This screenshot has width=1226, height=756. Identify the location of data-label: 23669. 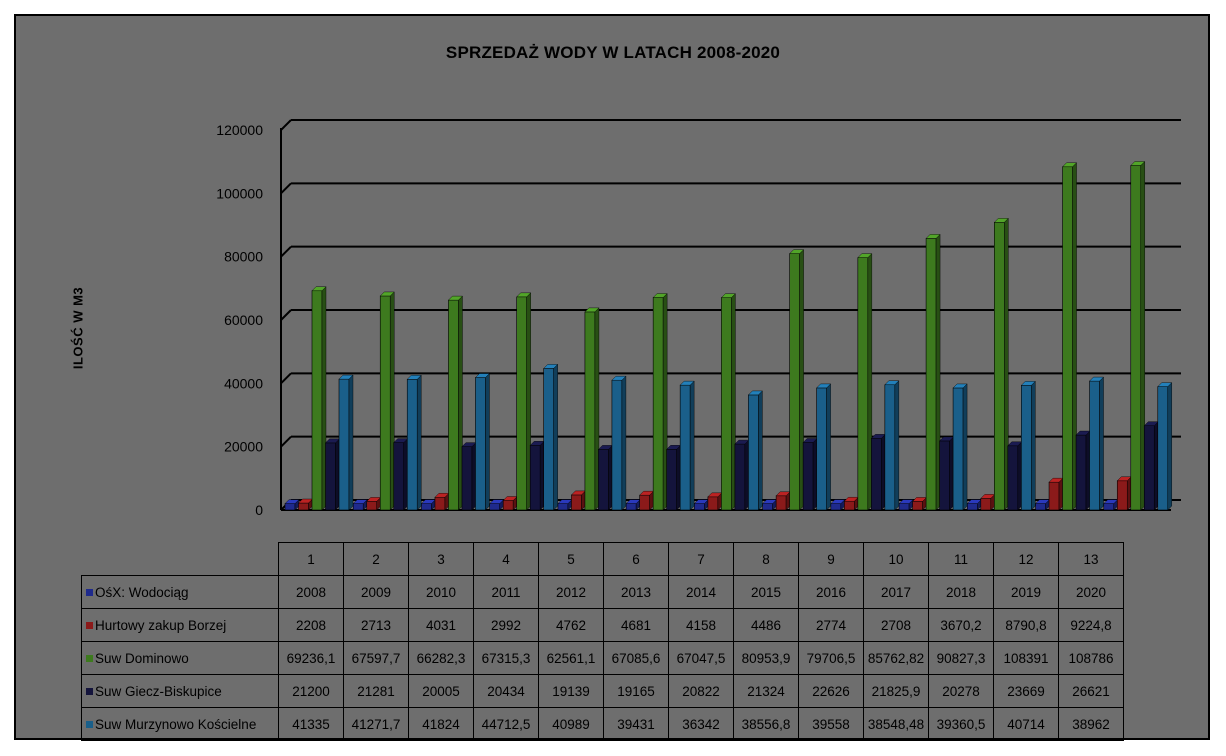
(1026, 691).